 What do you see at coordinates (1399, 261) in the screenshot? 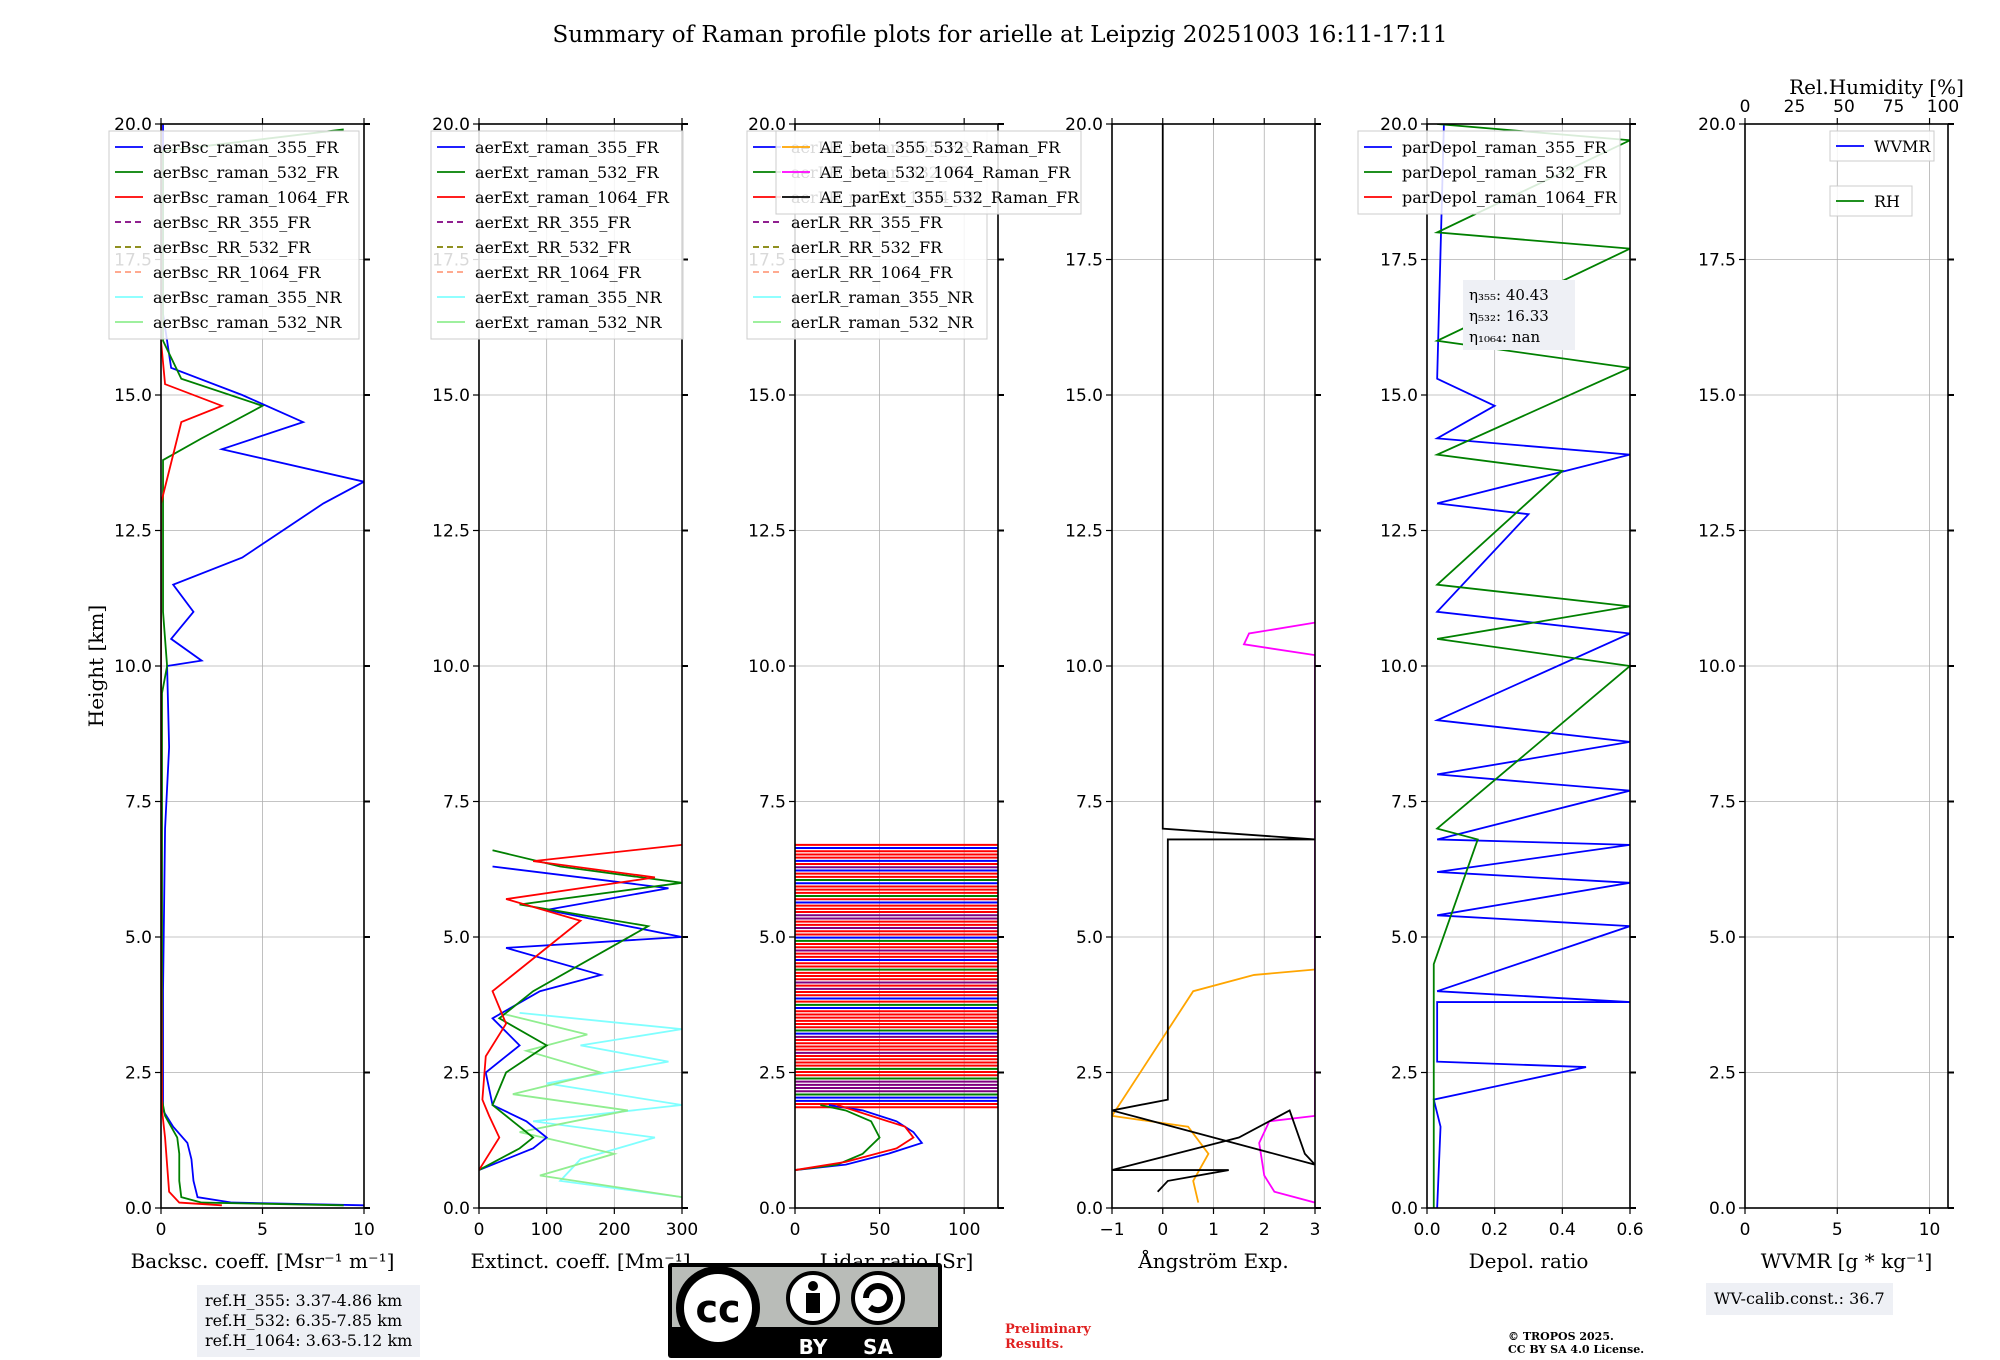
I see `ytick-label: 17.5` at bounding box center [1399, 261].